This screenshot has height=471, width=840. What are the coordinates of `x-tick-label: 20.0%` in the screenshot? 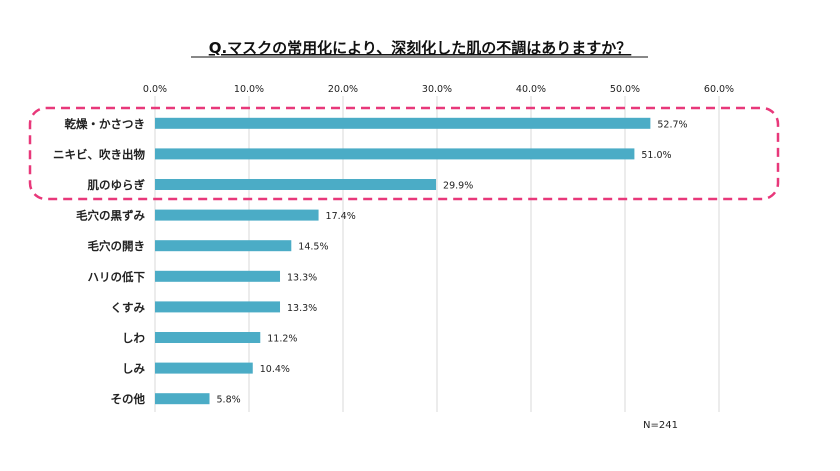 It's located at (343, 89).